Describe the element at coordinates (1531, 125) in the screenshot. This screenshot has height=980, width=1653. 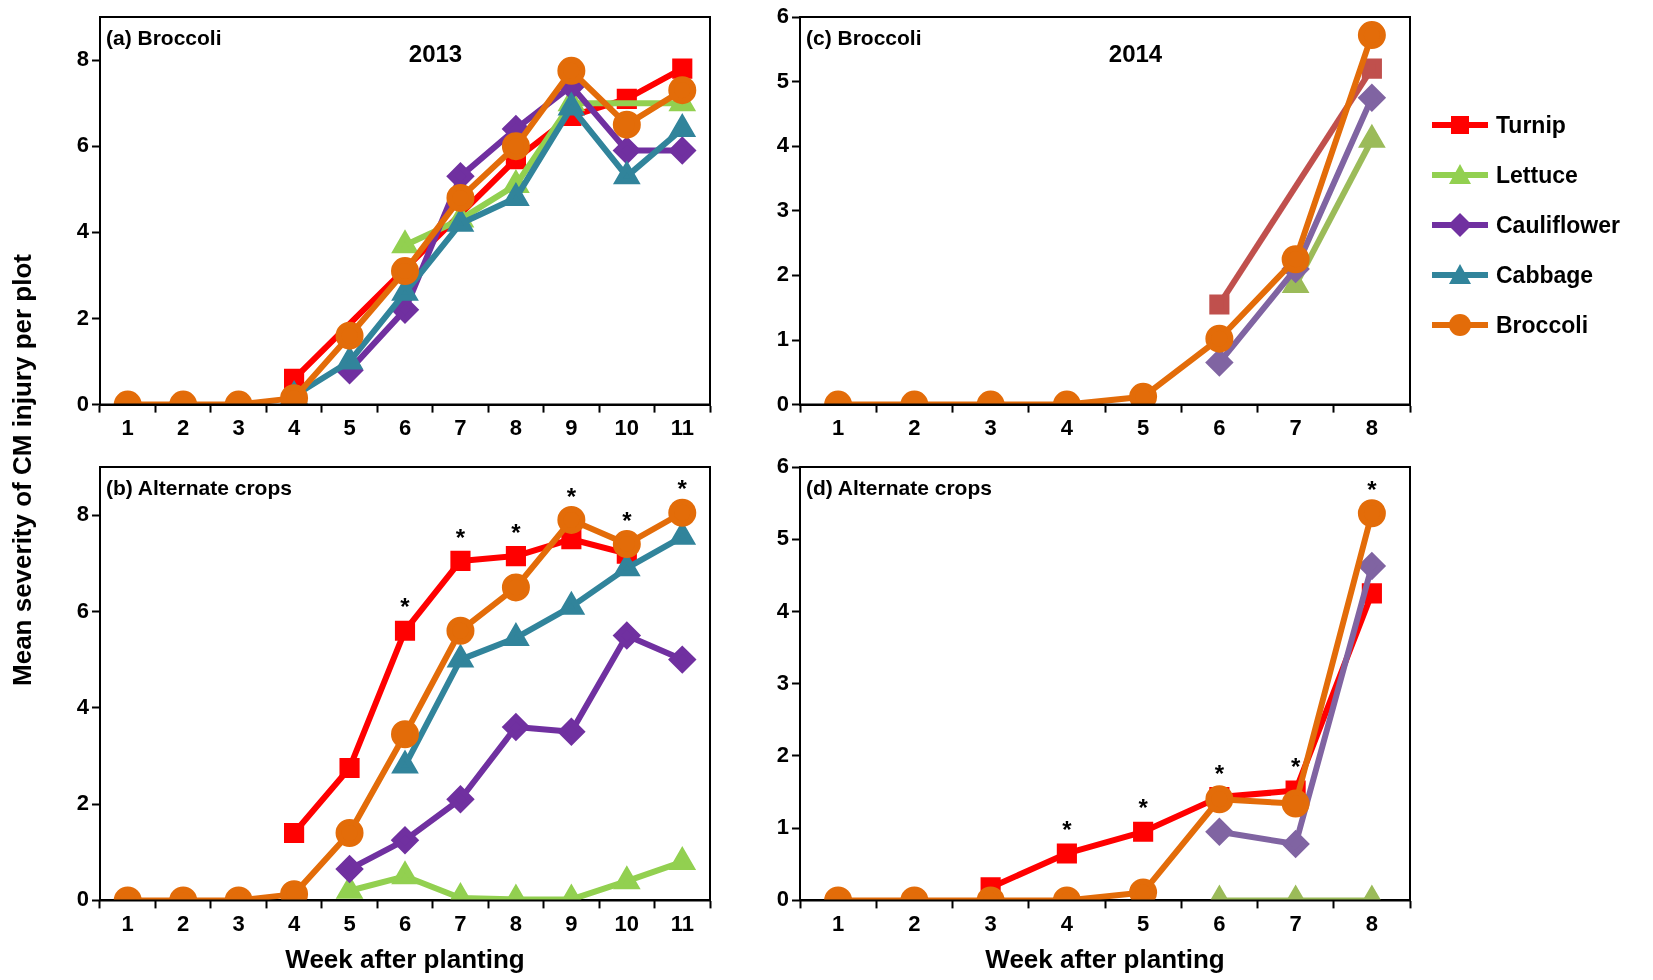
I see `legend-label: Turnip` at that location.